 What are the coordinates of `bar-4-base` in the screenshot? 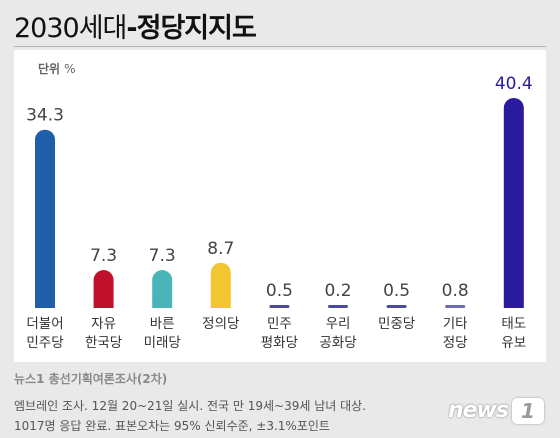 It's located at (220, 303).